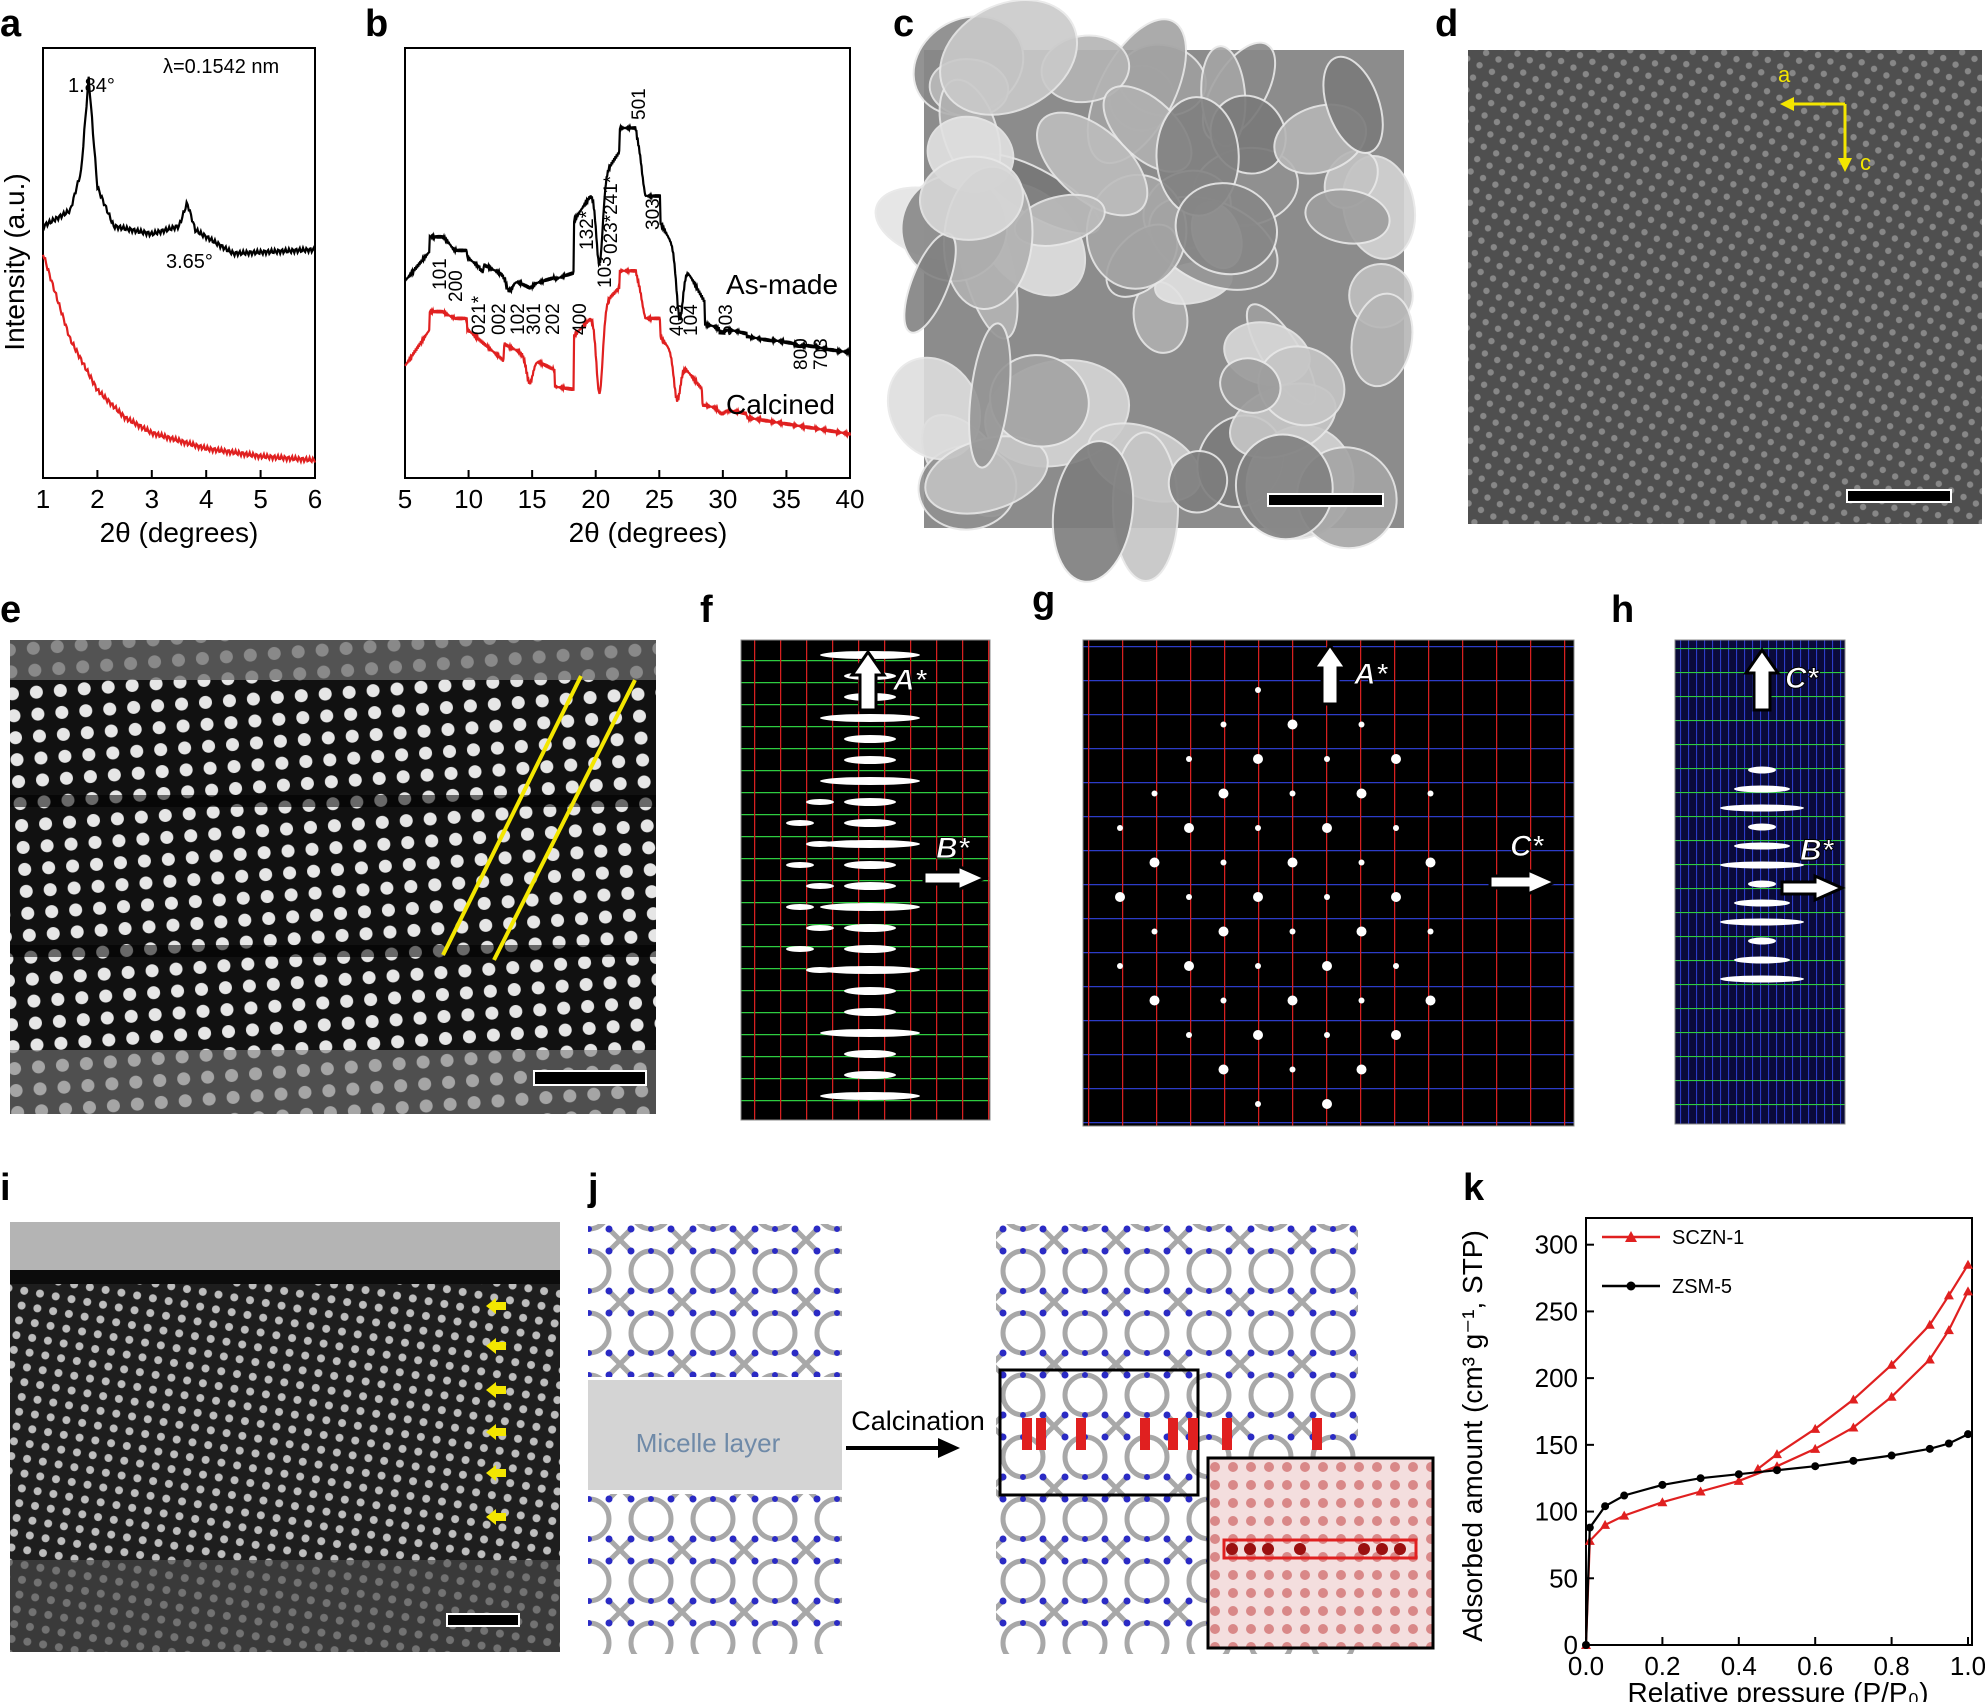 This screenshot has height=1702, width=1985. What do you see at coordinates (853, 875) in the screenshot?
I see `panel-f-spots` at bounding box center [853, 875].